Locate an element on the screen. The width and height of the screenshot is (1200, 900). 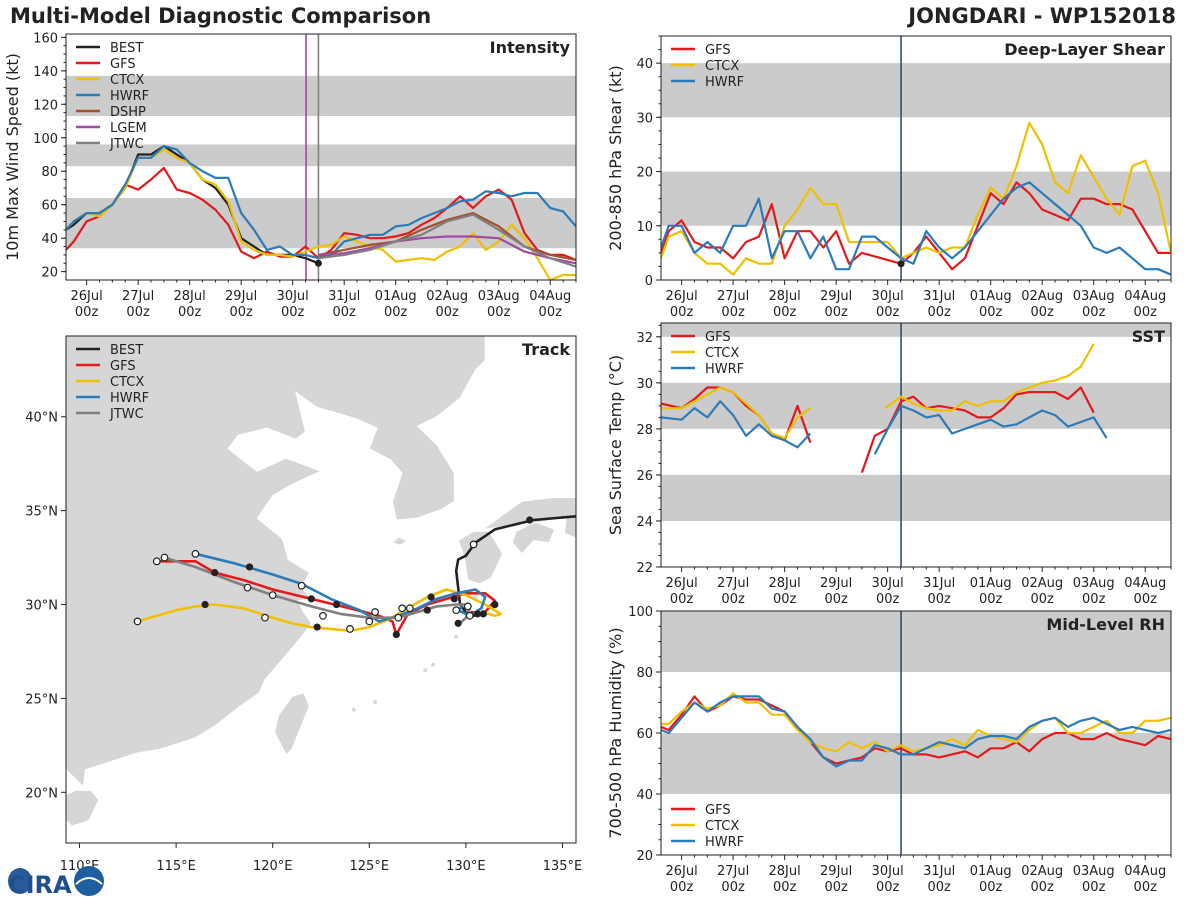
track-xtick-label-5: 135°E is located at coordinates (563, 866).